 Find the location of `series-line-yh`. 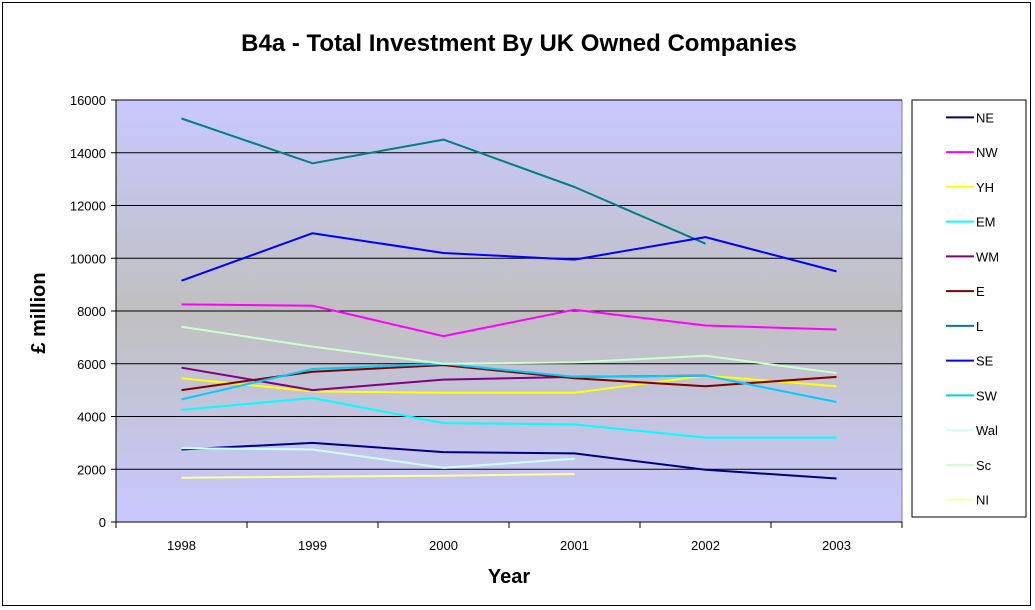

series-line-yh is located at coordinates (509, 384).